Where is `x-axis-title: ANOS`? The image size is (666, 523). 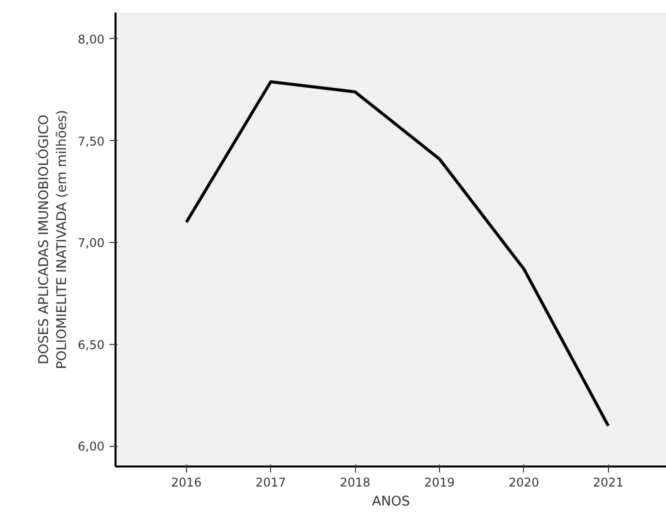 x-axis-title: ANOS is located at coordinates (391, 502).